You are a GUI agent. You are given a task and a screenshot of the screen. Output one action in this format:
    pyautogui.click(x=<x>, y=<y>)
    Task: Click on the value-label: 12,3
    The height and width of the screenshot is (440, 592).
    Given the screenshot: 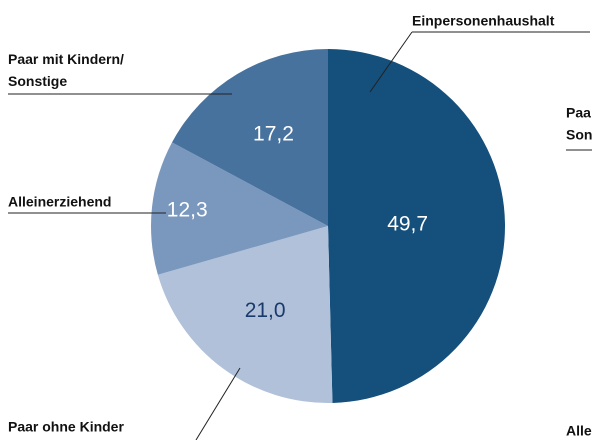 What is the action you would take?
    pyautogui.click(x=187, y=209)
    